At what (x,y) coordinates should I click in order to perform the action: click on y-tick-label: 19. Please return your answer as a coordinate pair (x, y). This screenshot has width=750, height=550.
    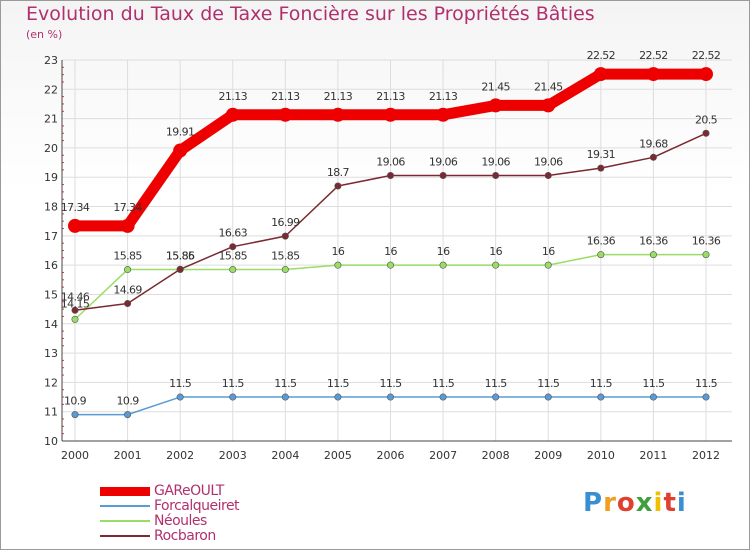
    Looking at the image, I should click on (51, 177).